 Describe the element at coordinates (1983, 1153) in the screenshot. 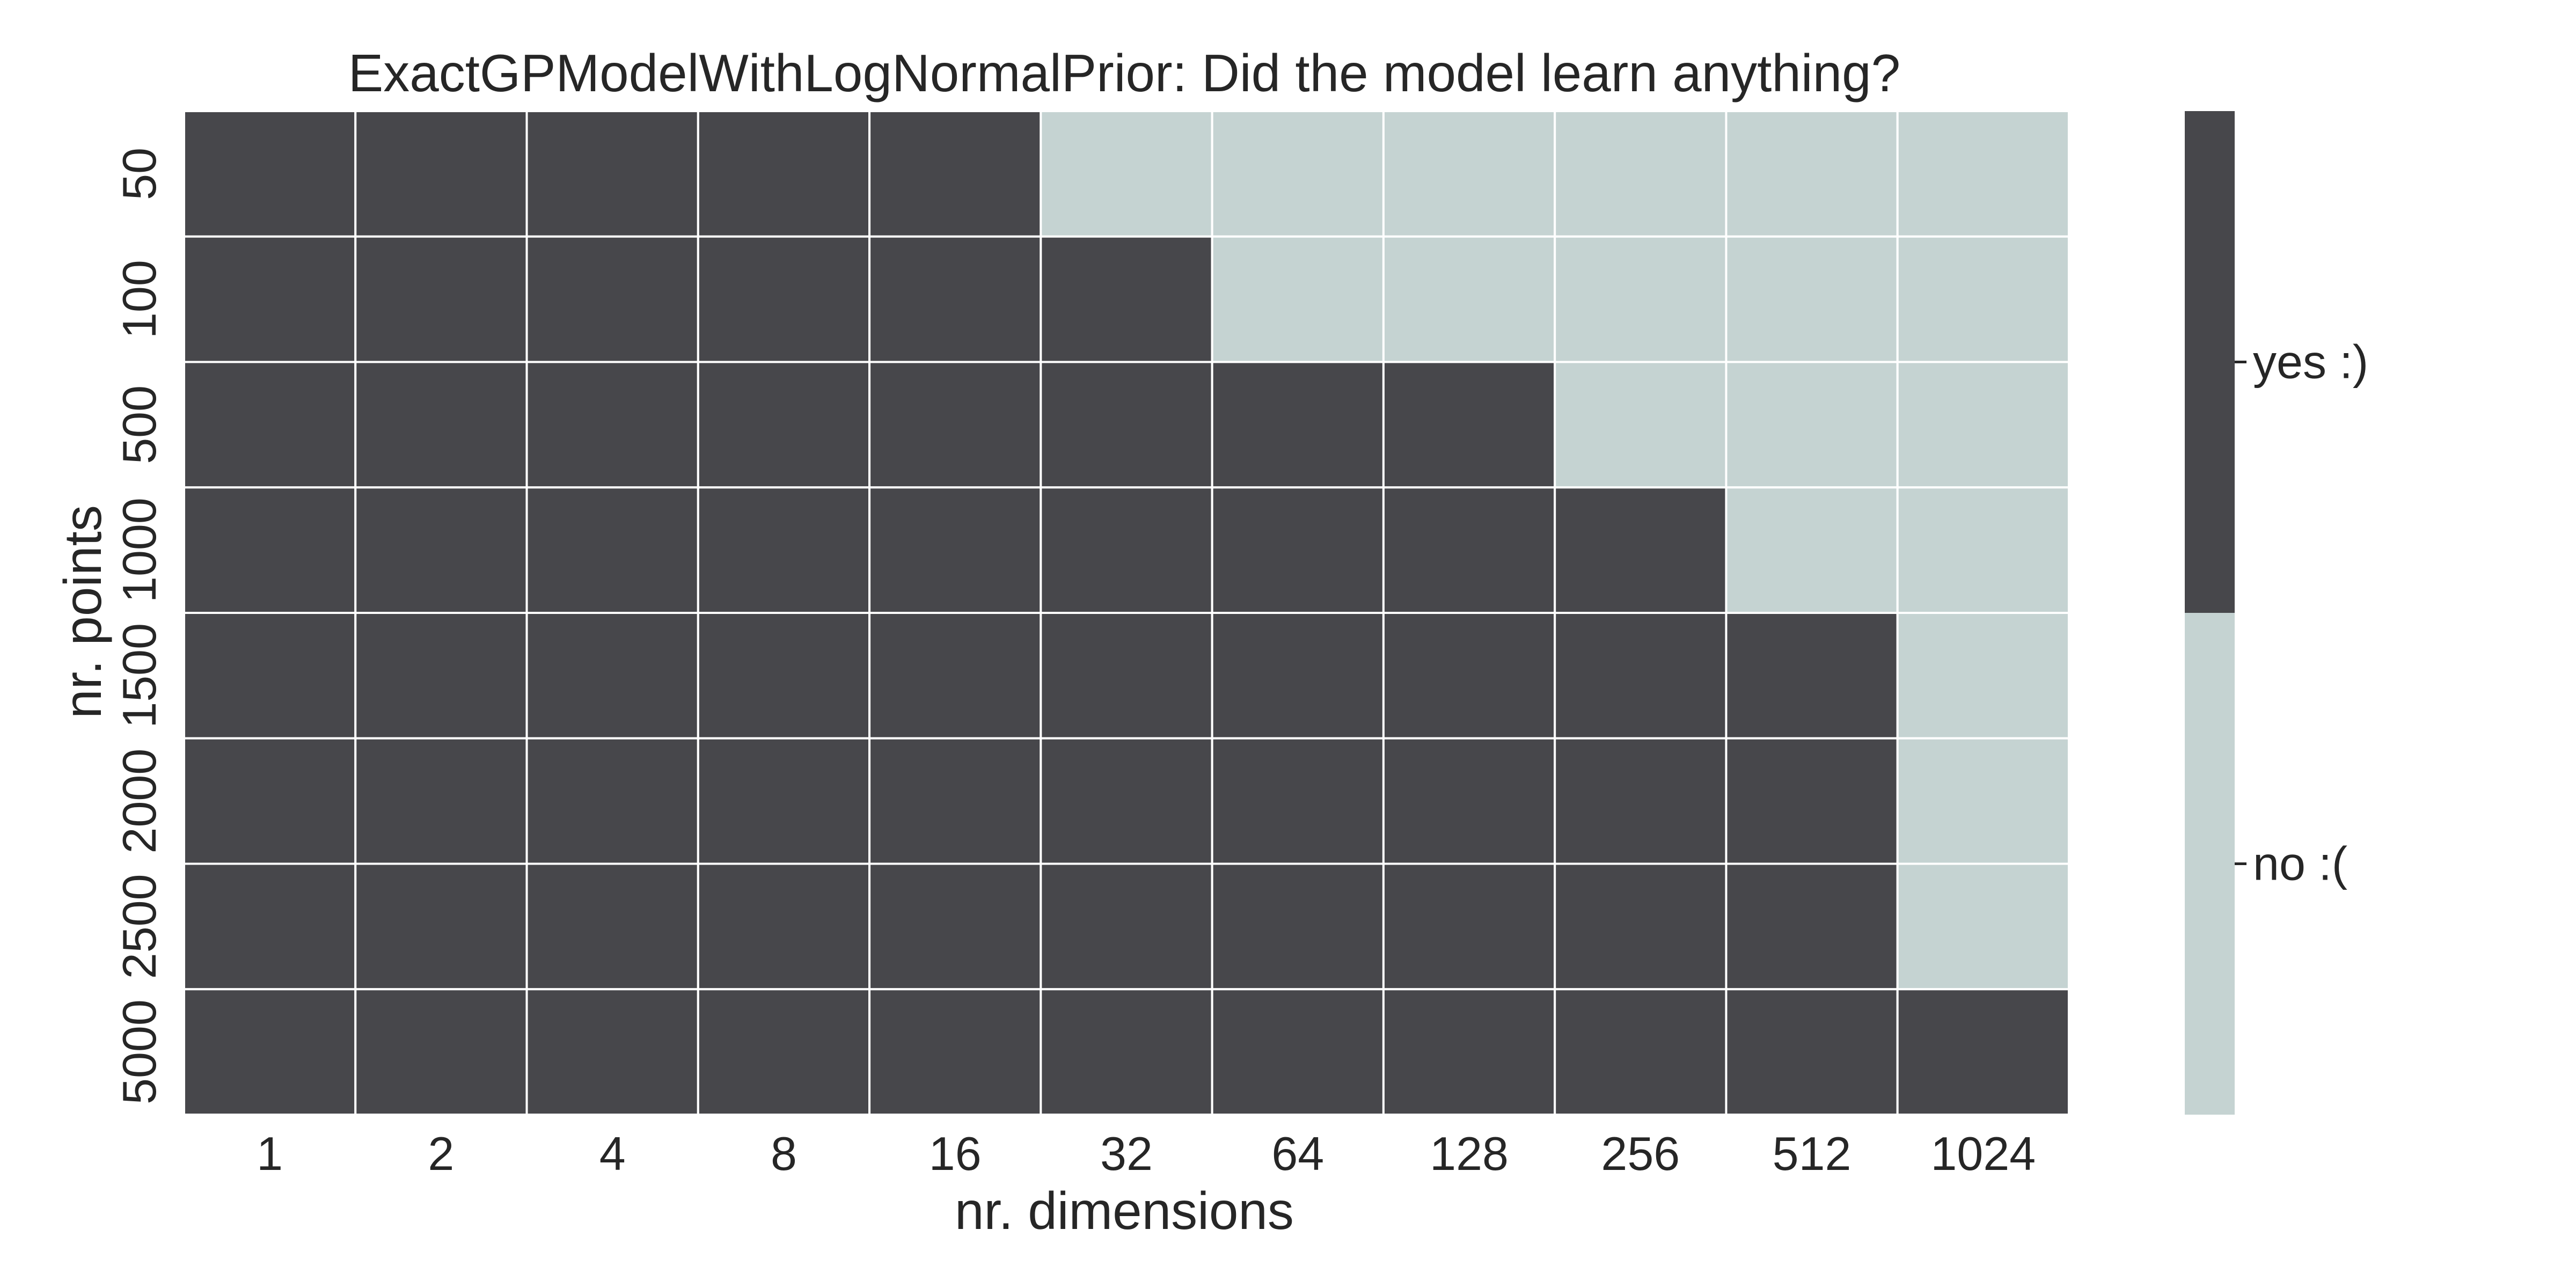

I see `x-tick-label: 1024` at that location.